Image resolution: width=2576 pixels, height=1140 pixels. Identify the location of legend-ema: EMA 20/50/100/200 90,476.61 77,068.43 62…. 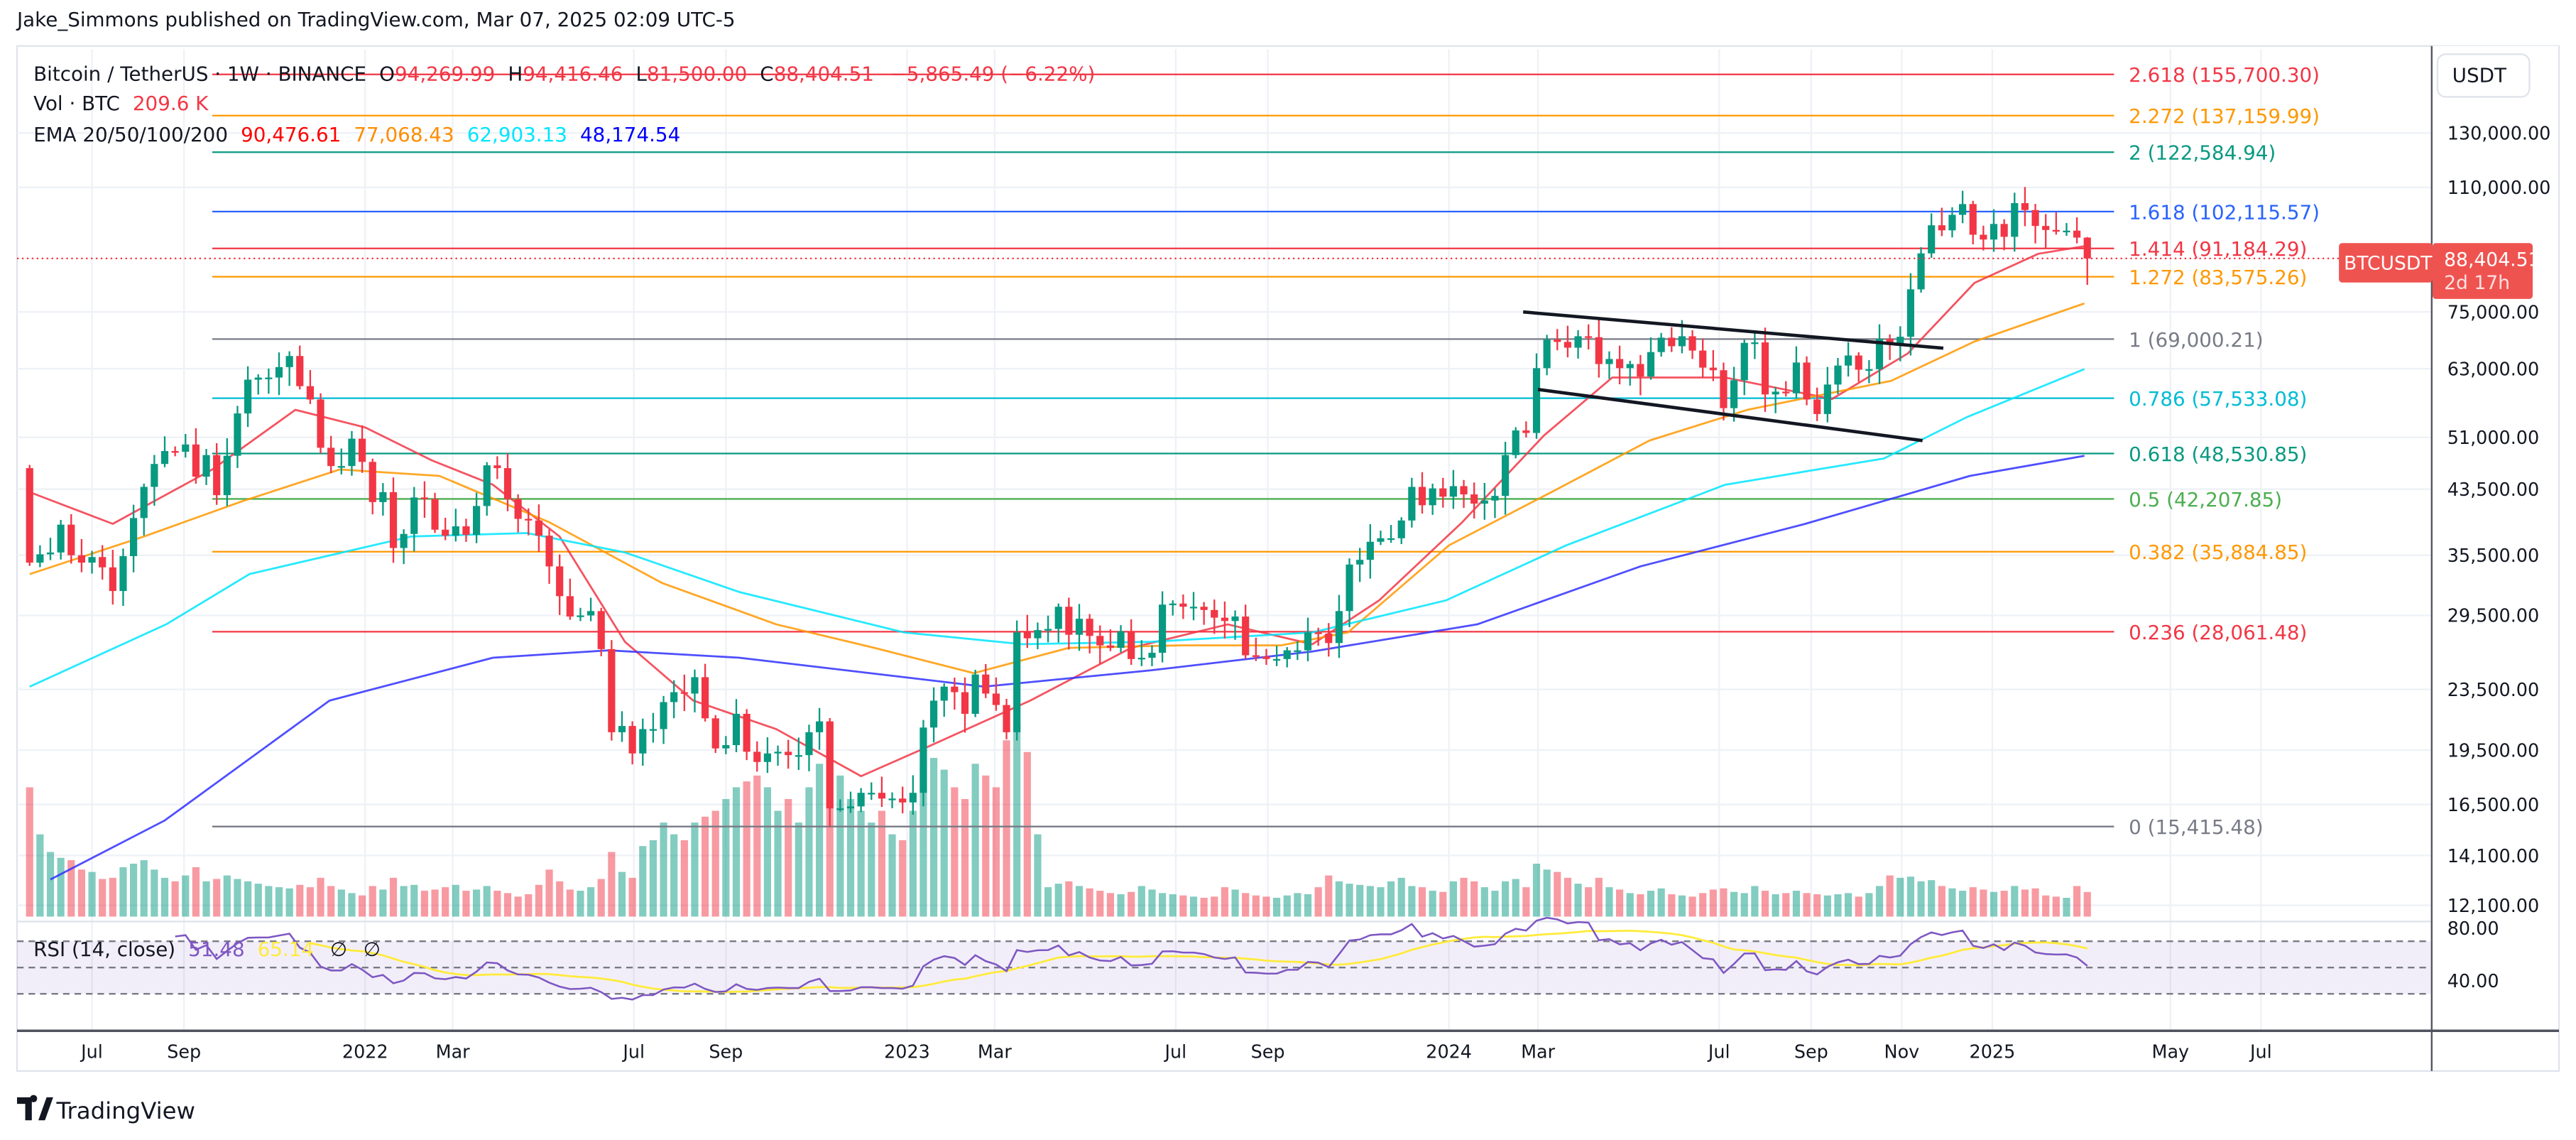
(356, 134).